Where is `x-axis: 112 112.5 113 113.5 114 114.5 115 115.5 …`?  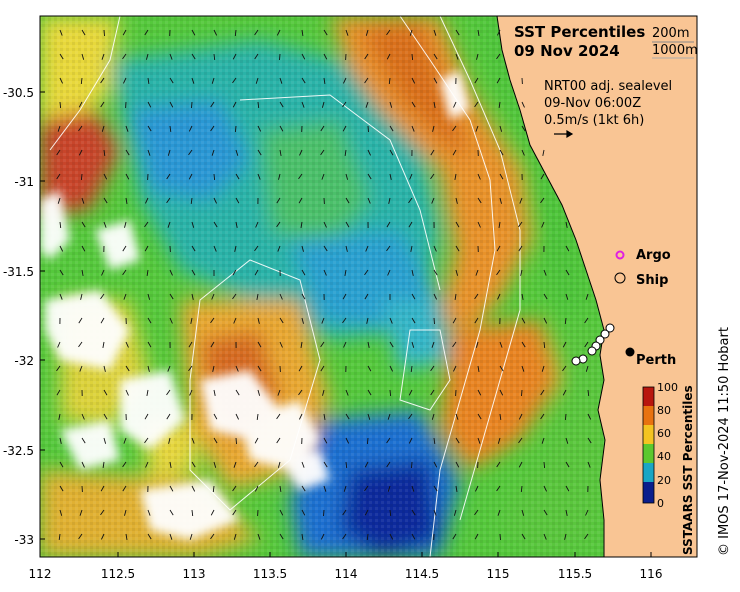
x-axis: 112 112.5 113 113.5 114 114.5 115 115.5 … is located at coordinates (345, 566).